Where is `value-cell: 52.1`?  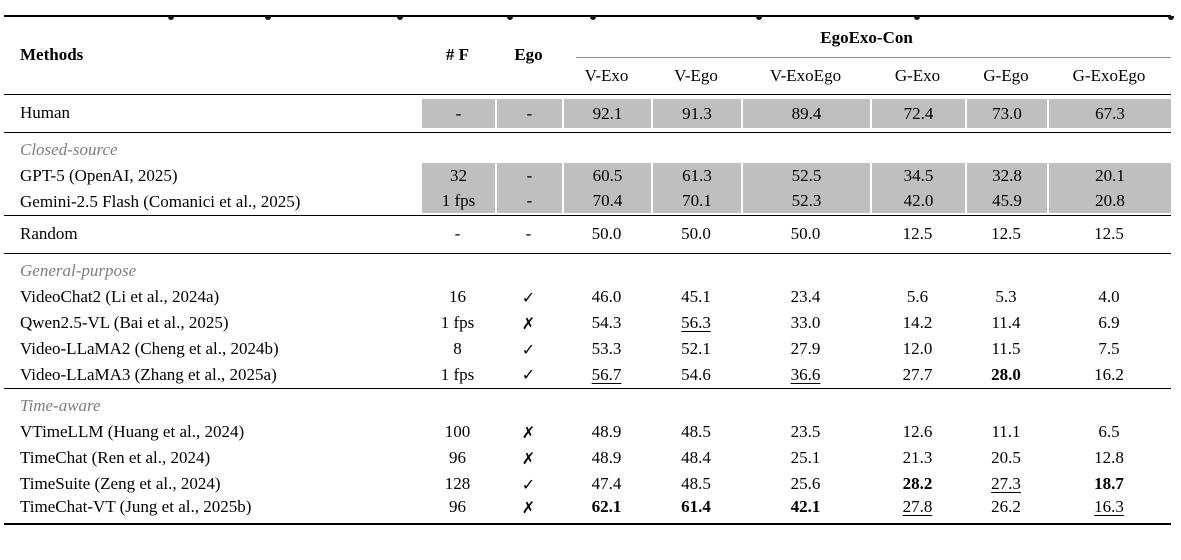
value-cell: 52.1 is located at coordinates (696, 348).